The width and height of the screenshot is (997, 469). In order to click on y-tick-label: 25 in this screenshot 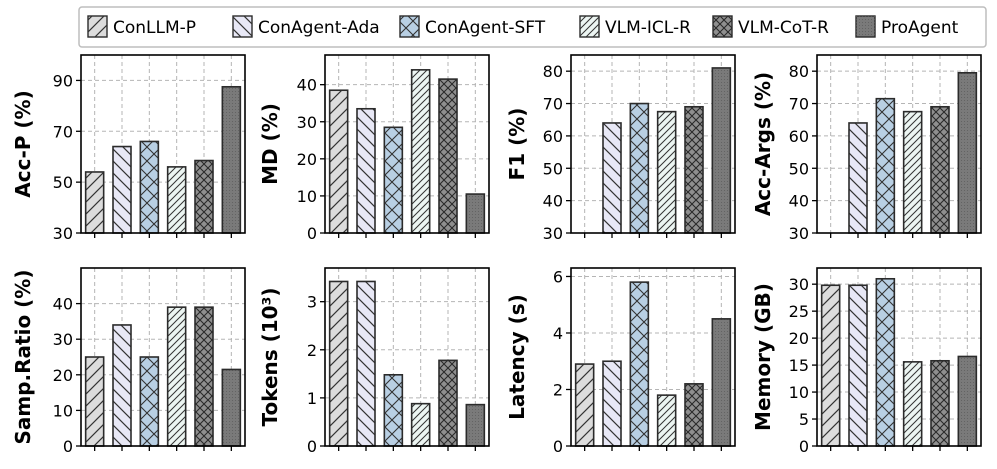, I will do `click(799, 311)`.